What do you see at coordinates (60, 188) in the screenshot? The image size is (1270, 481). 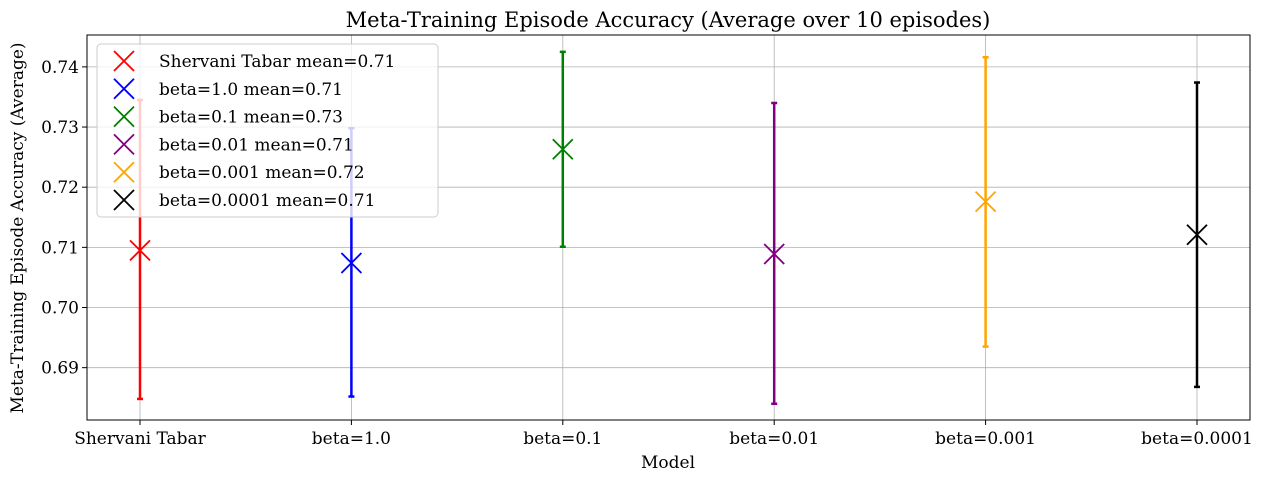 I see `y-tick-label: 0.72` at bounding box center [60, 188].